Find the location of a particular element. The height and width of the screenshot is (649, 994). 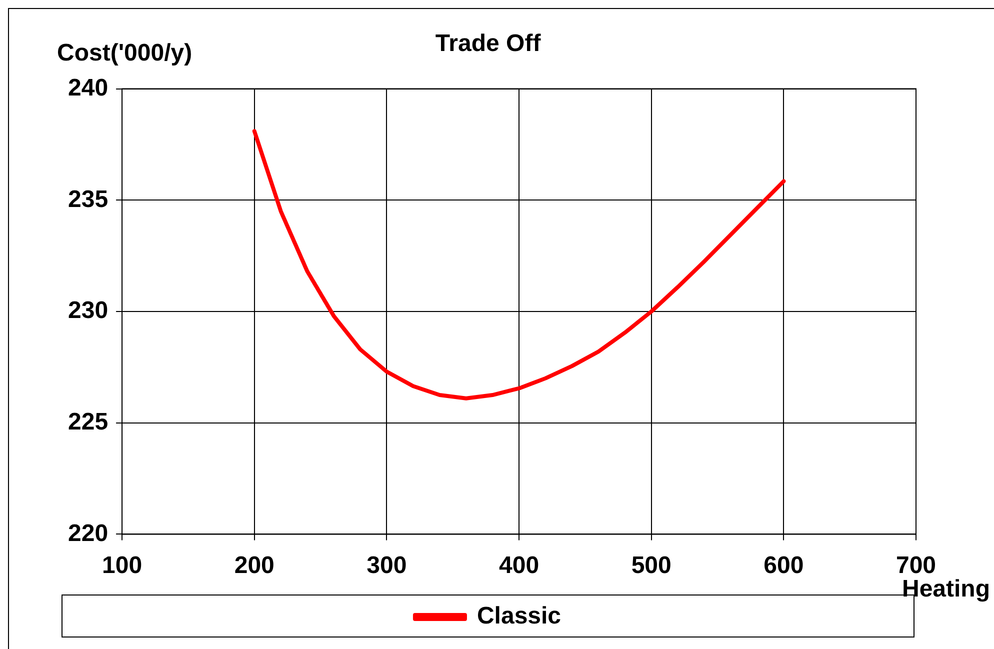

legend-label: Classic is located at coordinates (519, 616).